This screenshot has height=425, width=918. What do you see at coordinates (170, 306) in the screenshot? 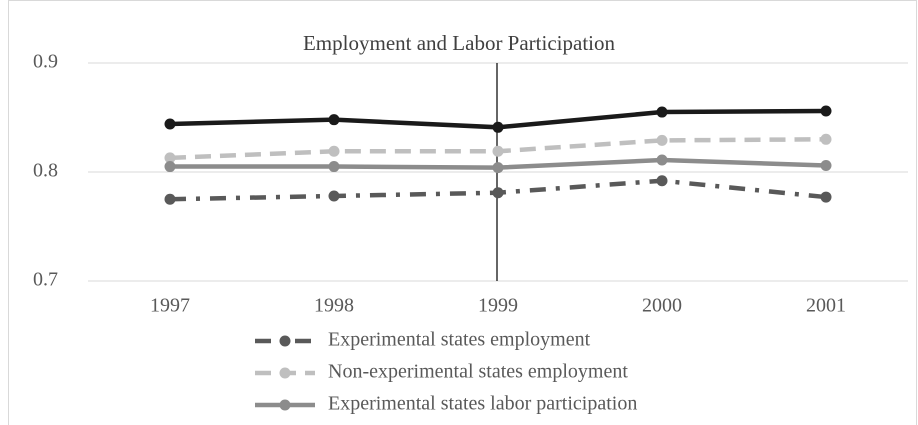
I see `x-tick-label: 1997` at bounding box center [170, 306].